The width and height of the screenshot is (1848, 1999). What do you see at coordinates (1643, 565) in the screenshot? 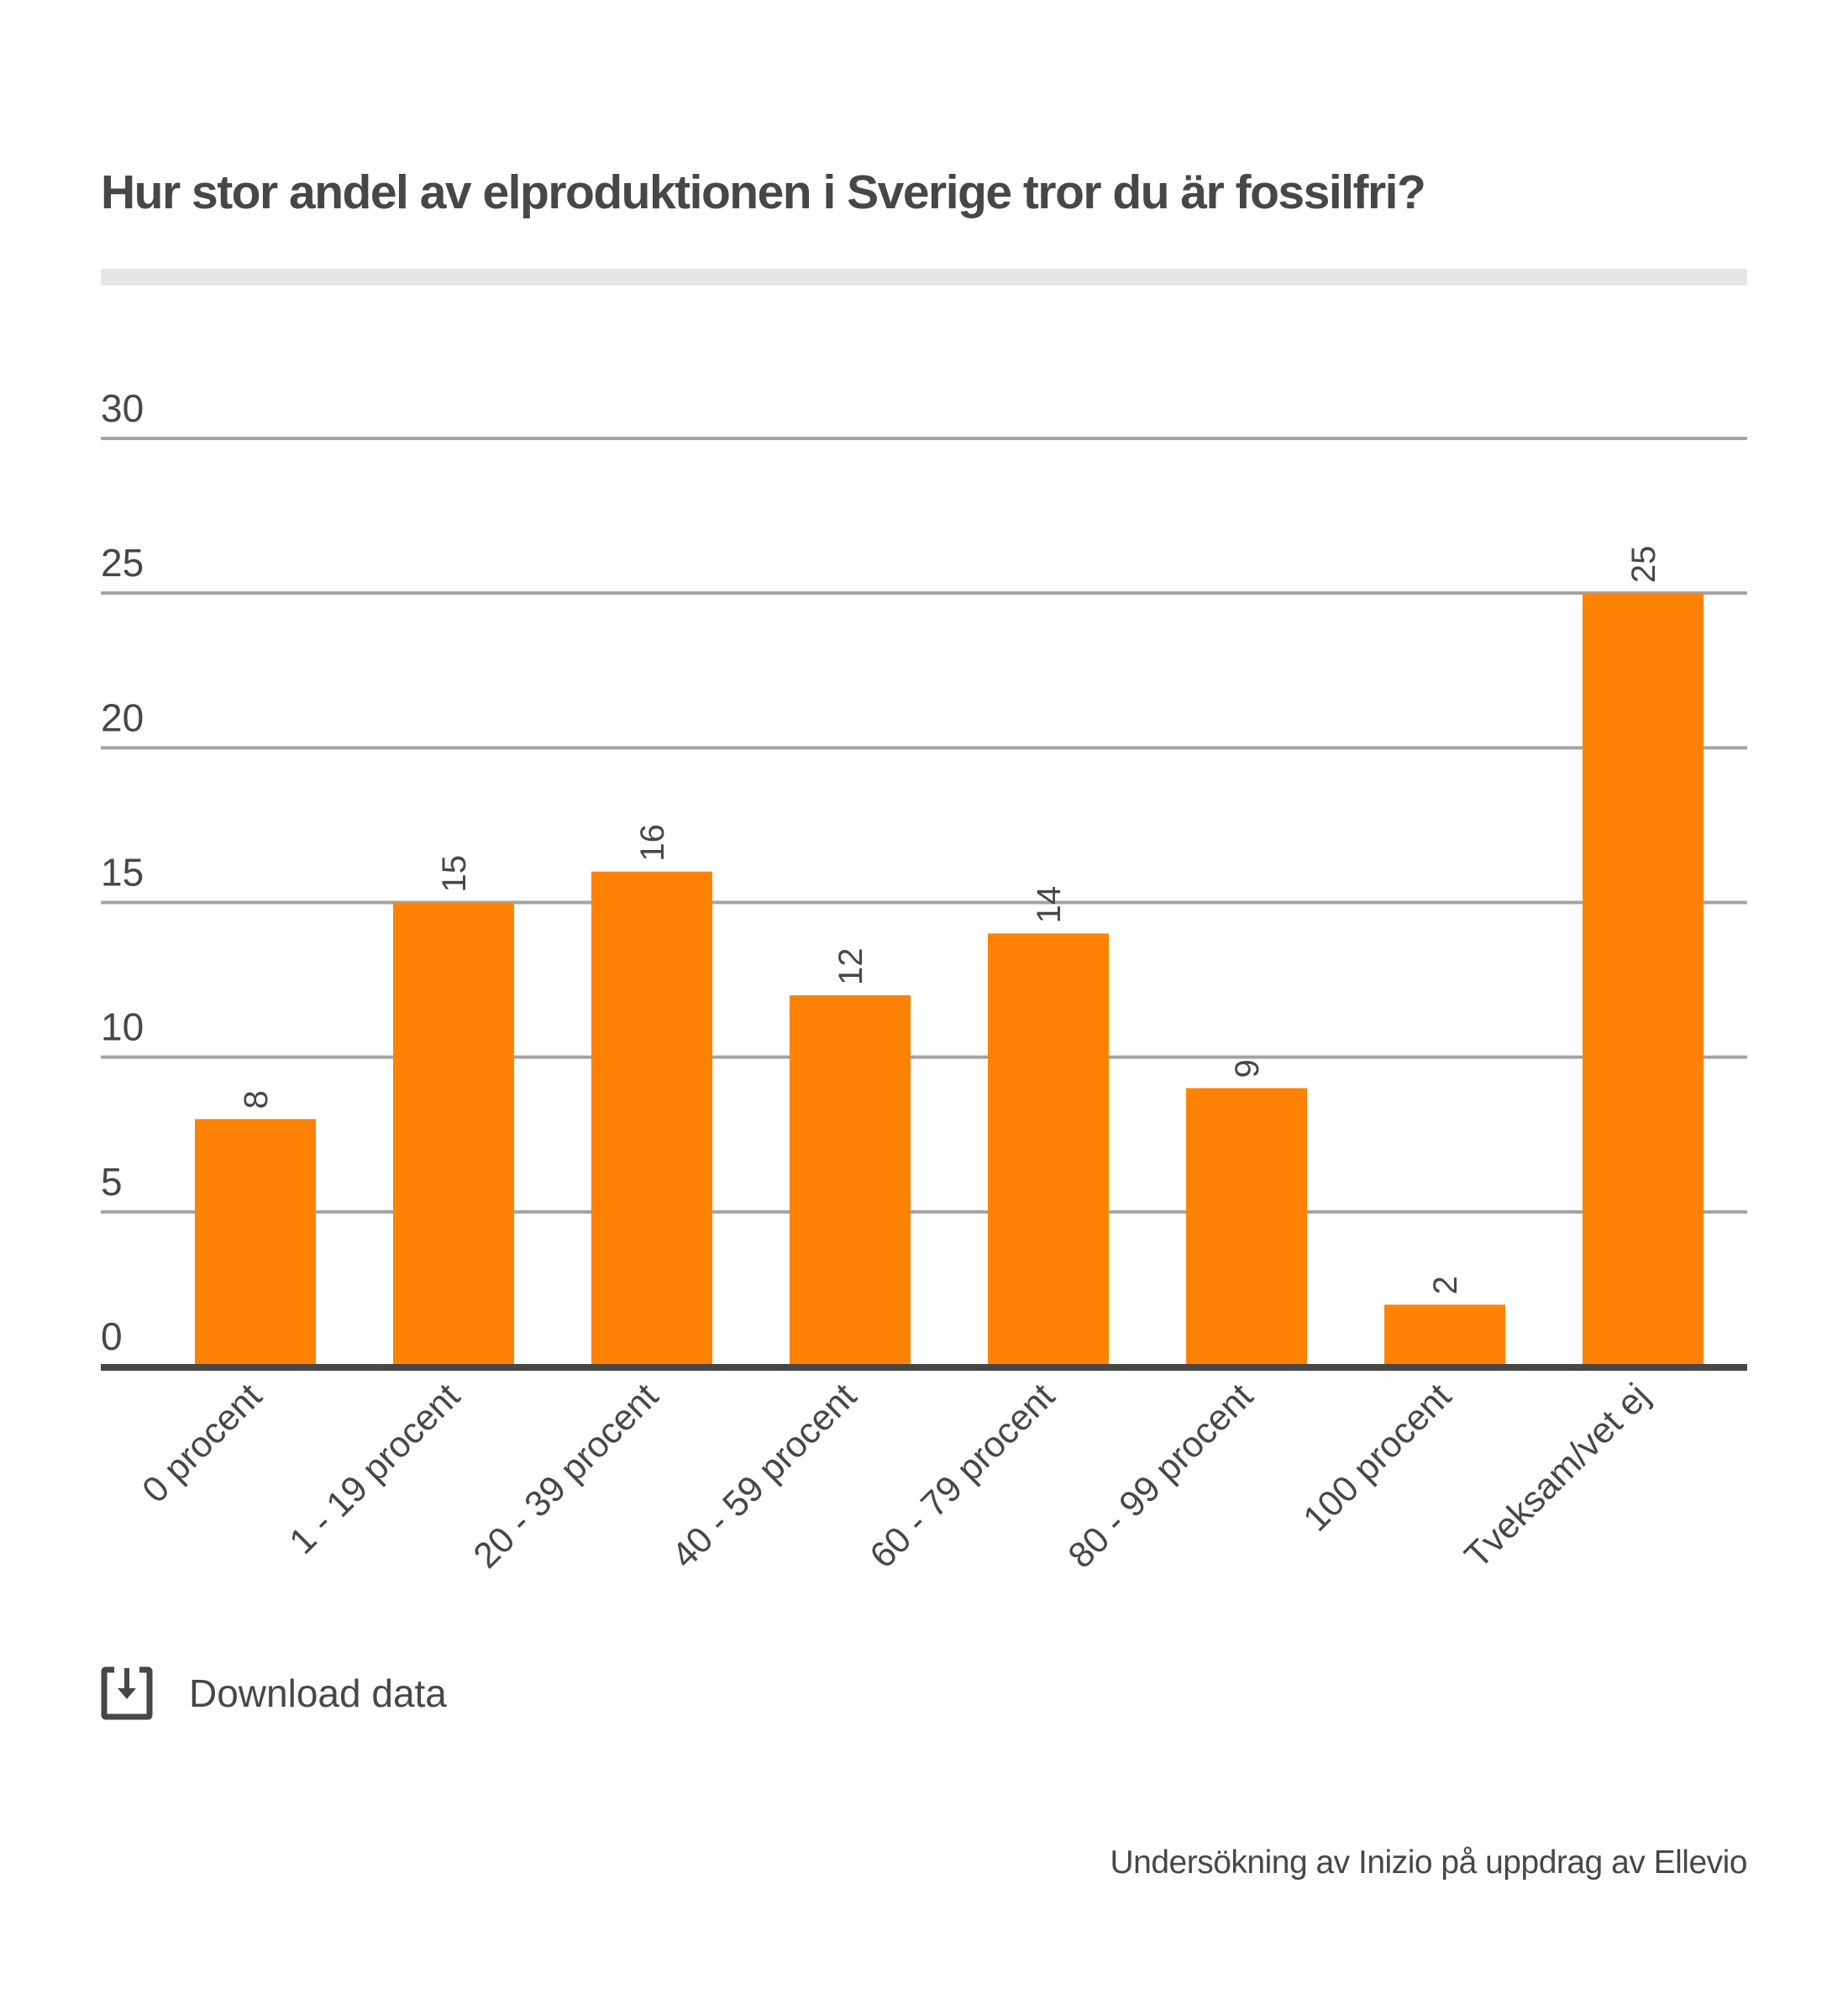
I see `value-label-7: 25` at bounding box center [1643, 565].